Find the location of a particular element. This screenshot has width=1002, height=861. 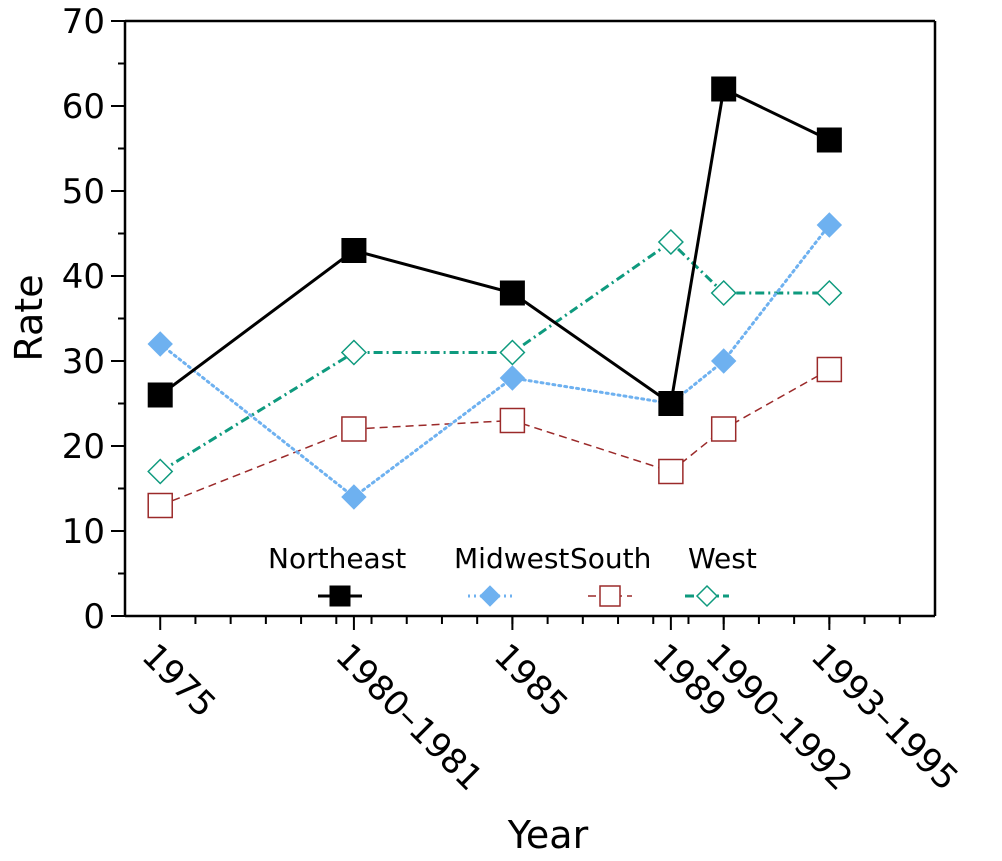

x-tick-label: 1985 is located at coordinates (530, 680).